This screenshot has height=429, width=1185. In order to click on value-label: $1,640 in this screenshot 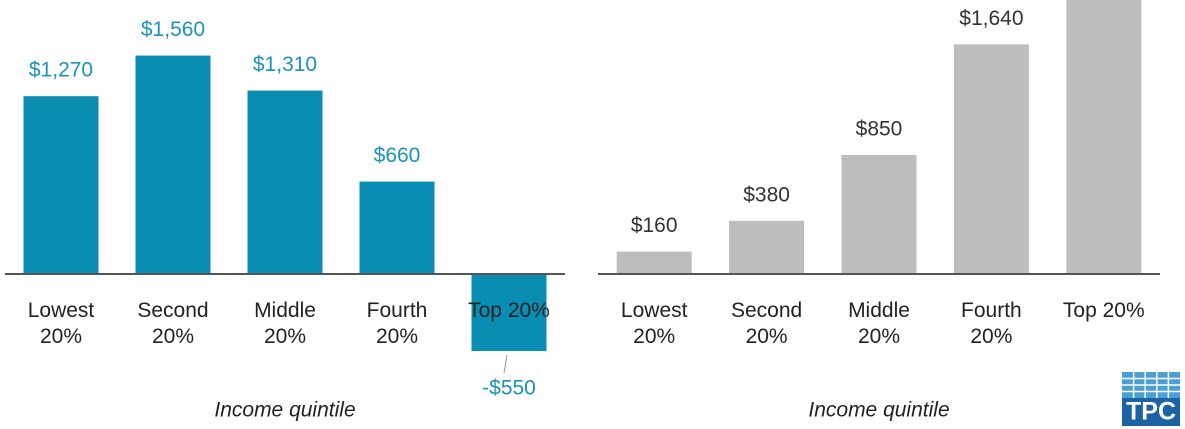, I will do `click(991, 18)`.